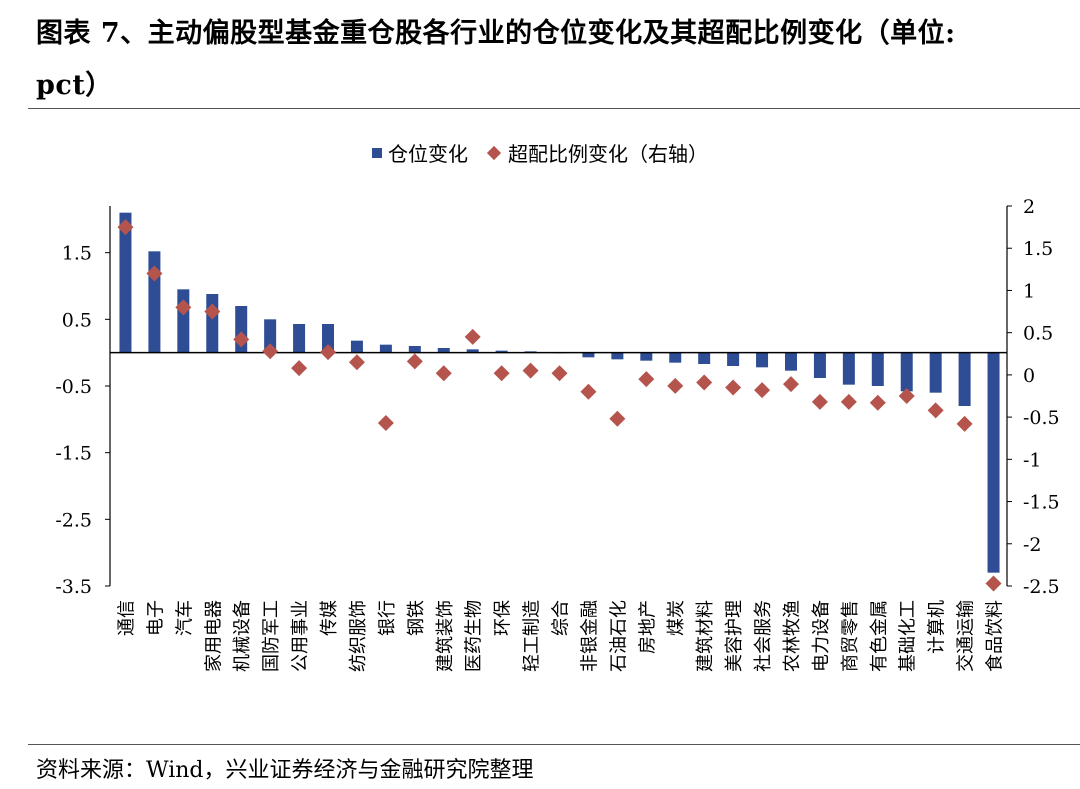  Describe the element at coordinates (73, 454) in the screenshot. I see `left-tick-label: -1.5` at that location.